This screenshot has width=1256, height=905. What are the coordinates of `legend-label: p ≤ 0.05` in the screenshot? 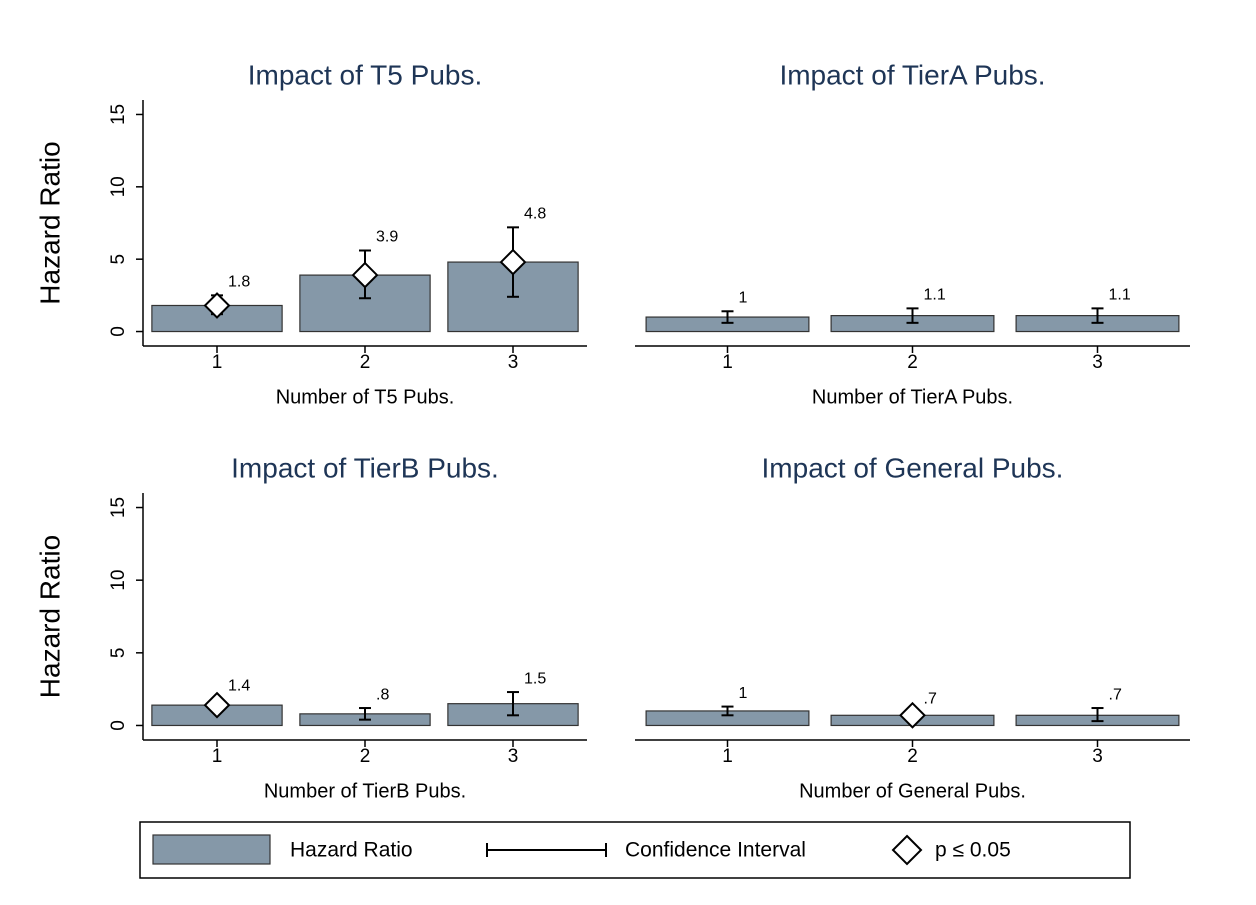 It's located at (973, 850).